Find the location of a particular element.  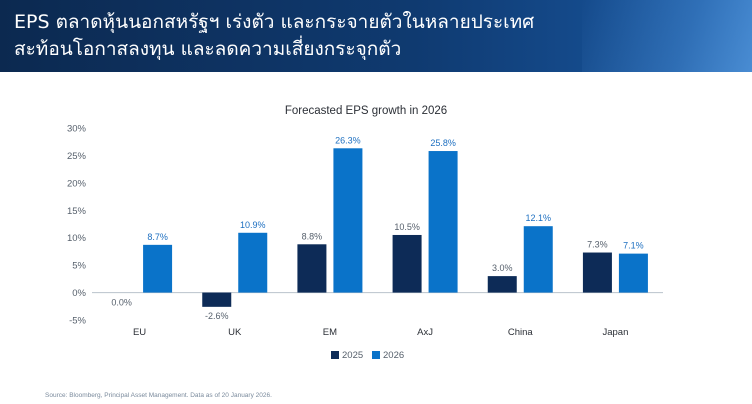

bar-2025-em is located at coordinates (312, 268).